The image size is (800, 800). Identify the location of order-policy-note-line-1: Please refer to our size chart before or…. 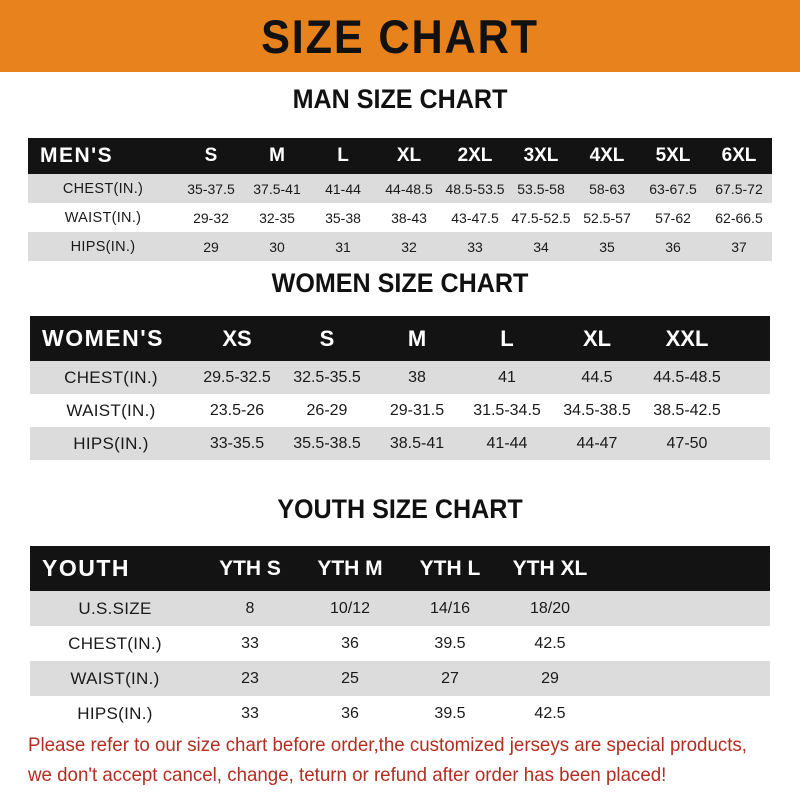
(387, 745).